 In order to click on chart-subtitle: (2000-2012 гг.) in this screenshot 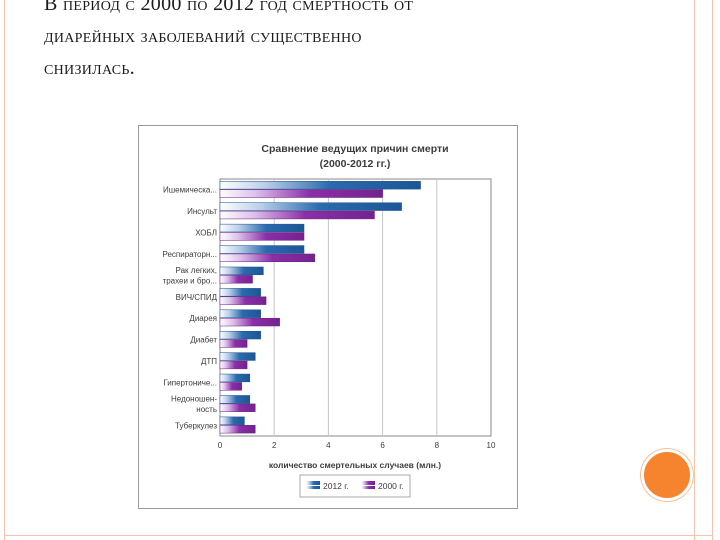, I will do `click(355, 164)`.